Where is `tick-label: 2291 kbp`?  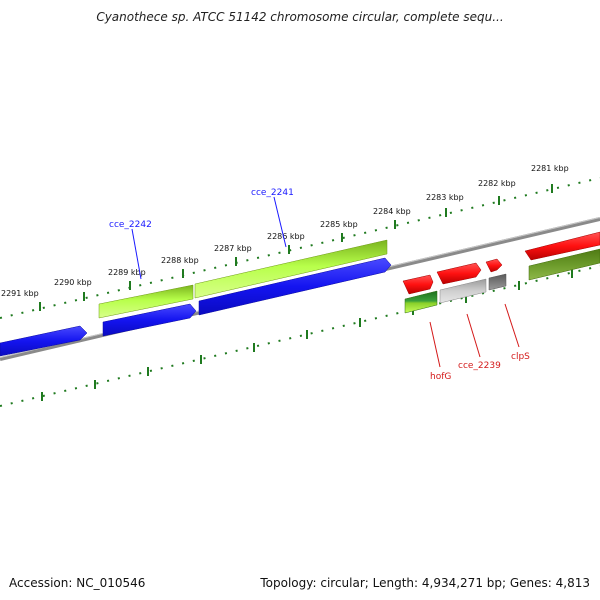
tick-label: 2291 kbp is located at coordinates (20, 293).